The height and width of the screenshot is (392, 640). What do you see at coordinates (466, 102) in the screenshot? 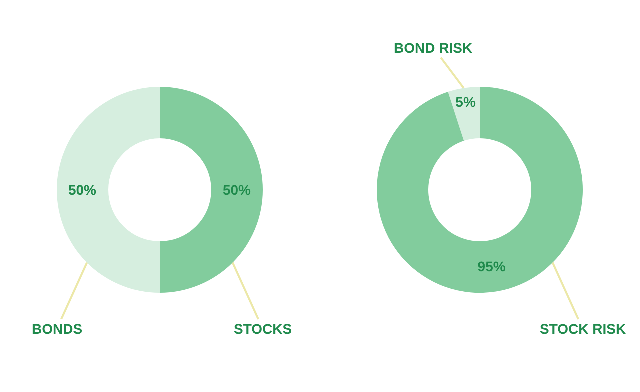
I see `data-label: 5%` at bounding box center [466, 102].